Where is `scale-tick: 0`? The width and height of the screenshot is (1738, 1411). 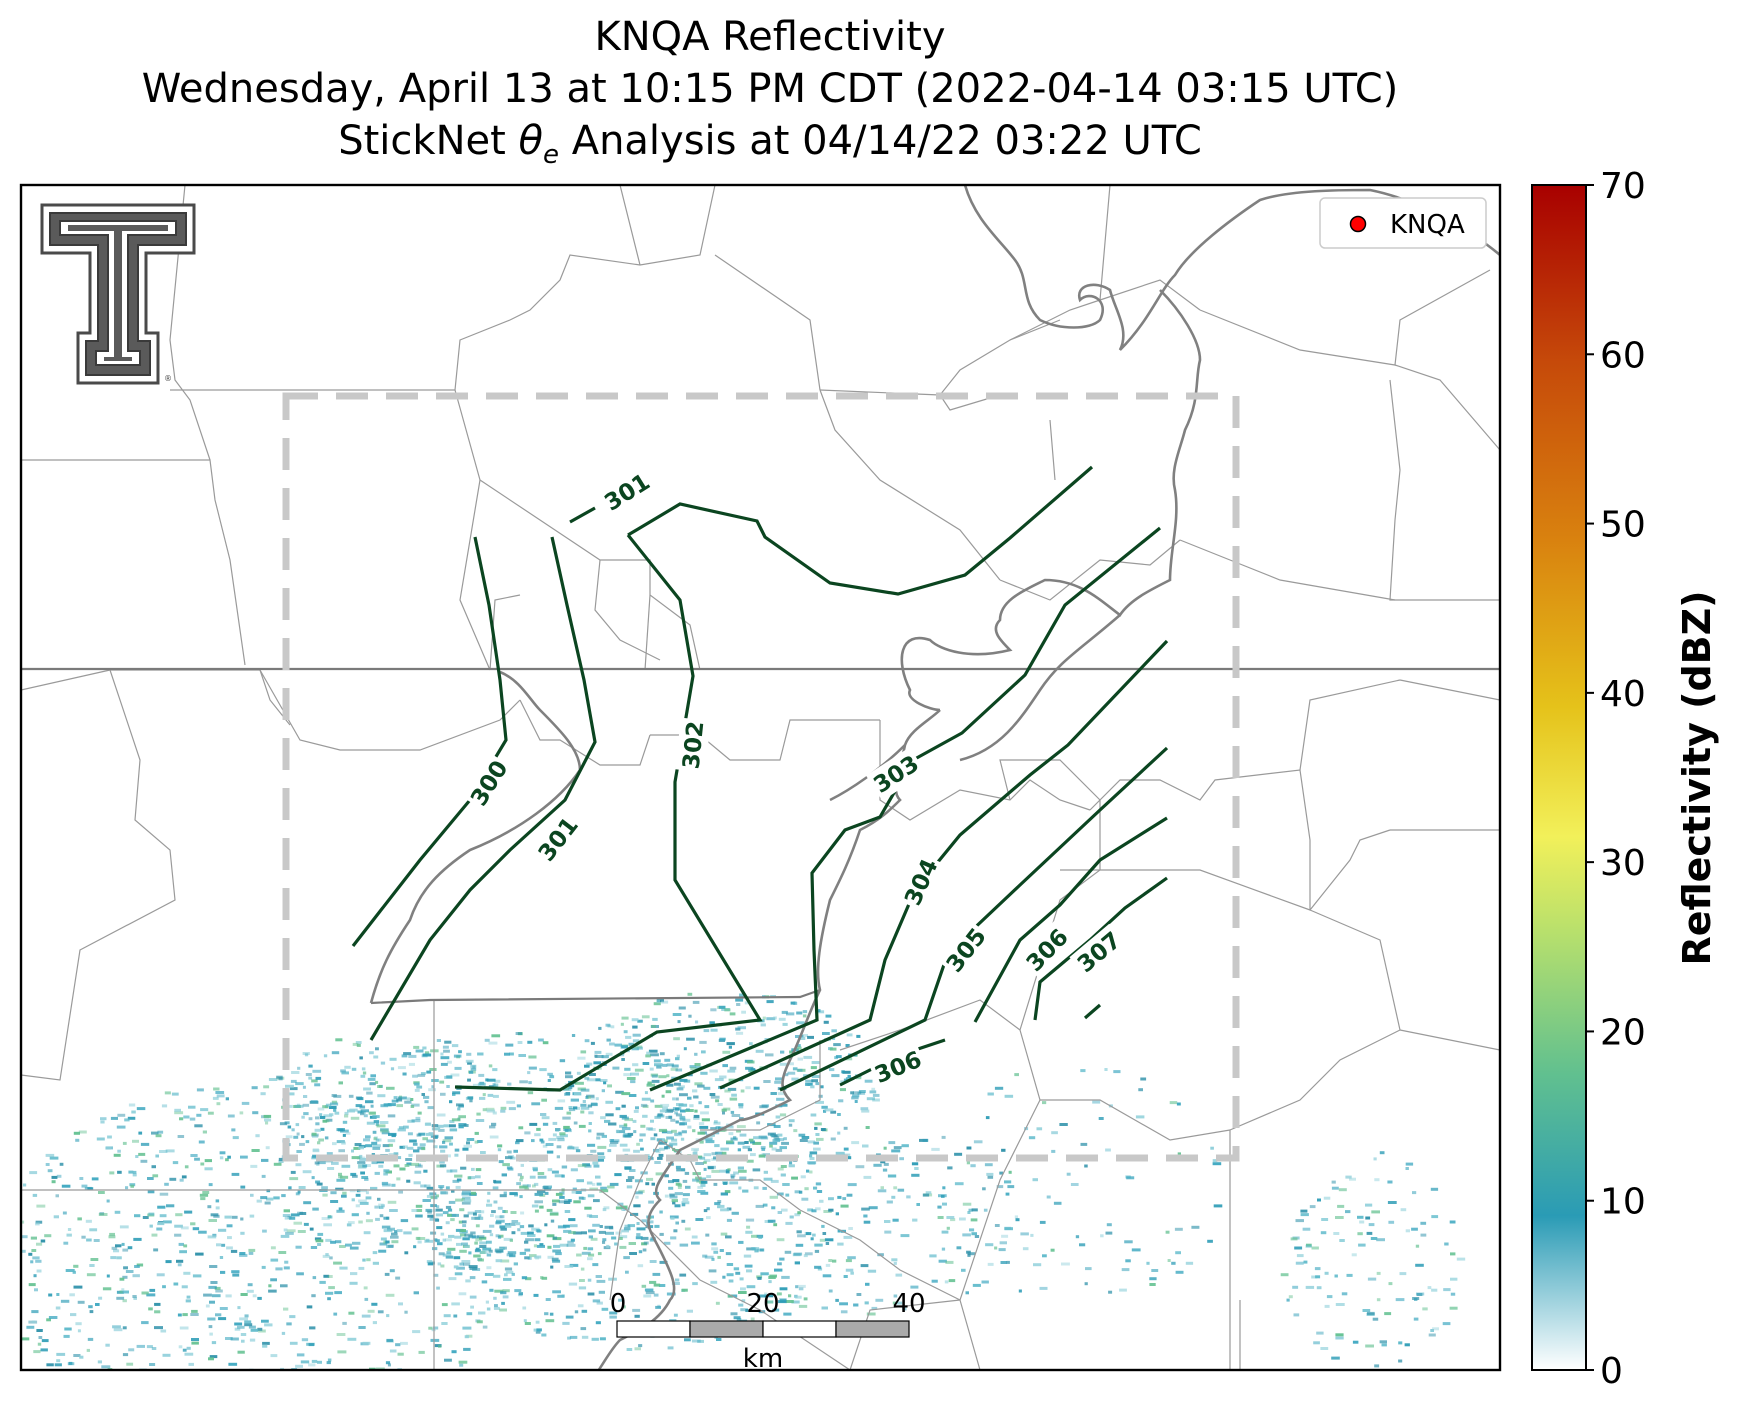 scale-tick: 0 is located at coordinates (618, 1304).